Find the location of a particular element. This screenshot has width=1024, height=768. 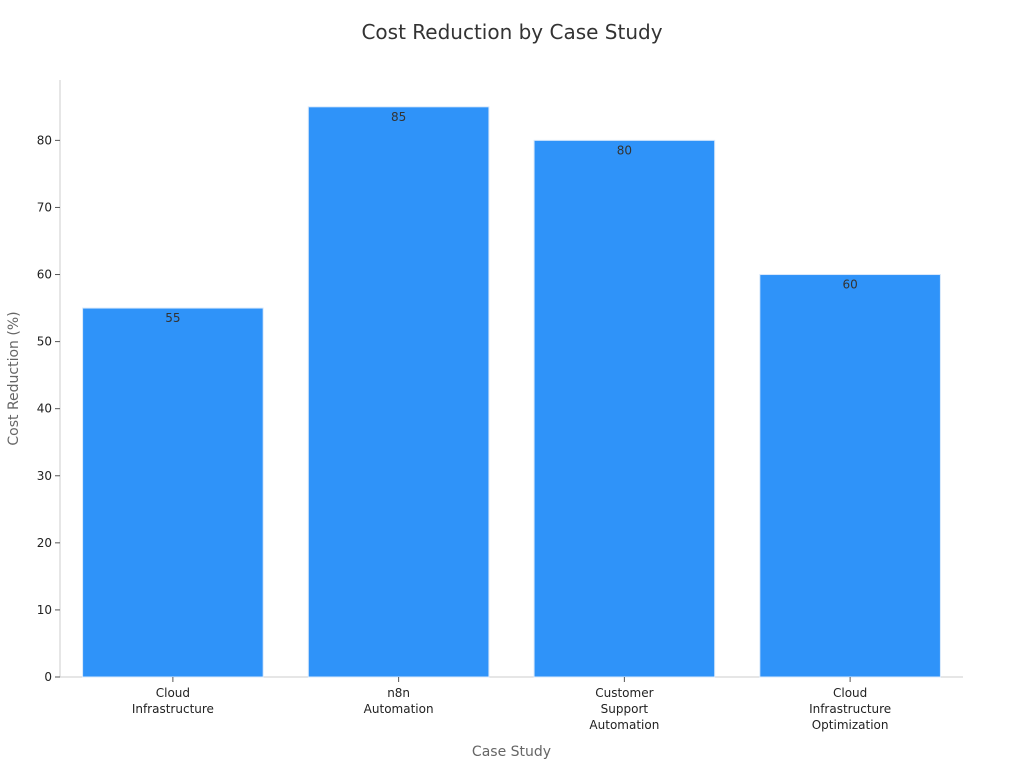

x-tick-label: Cloud Infrastructure is located at coordinates (173, 701).